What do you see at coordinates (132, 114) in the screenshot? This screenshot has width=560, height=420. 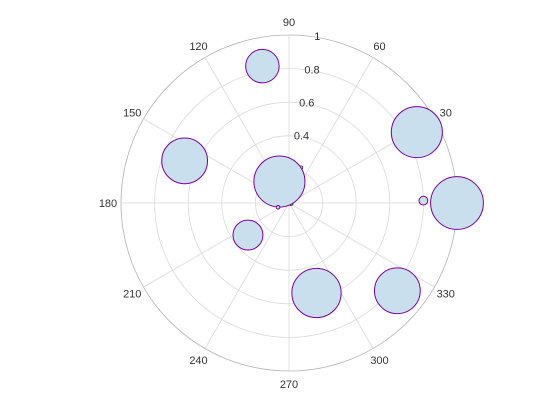 I see `theta-tick-label: 150` at bounding box center [132, 114].